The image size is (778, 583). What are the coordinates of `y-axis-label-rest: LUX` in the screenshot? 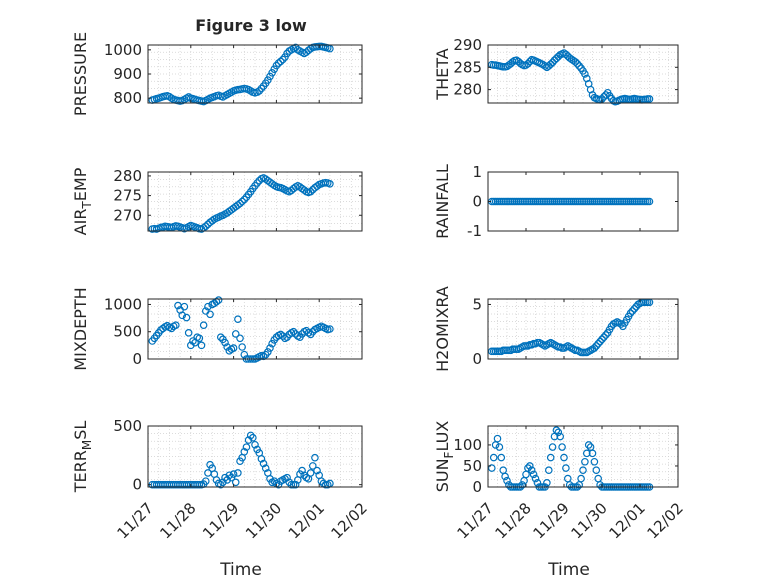 It's located at (442, 436).